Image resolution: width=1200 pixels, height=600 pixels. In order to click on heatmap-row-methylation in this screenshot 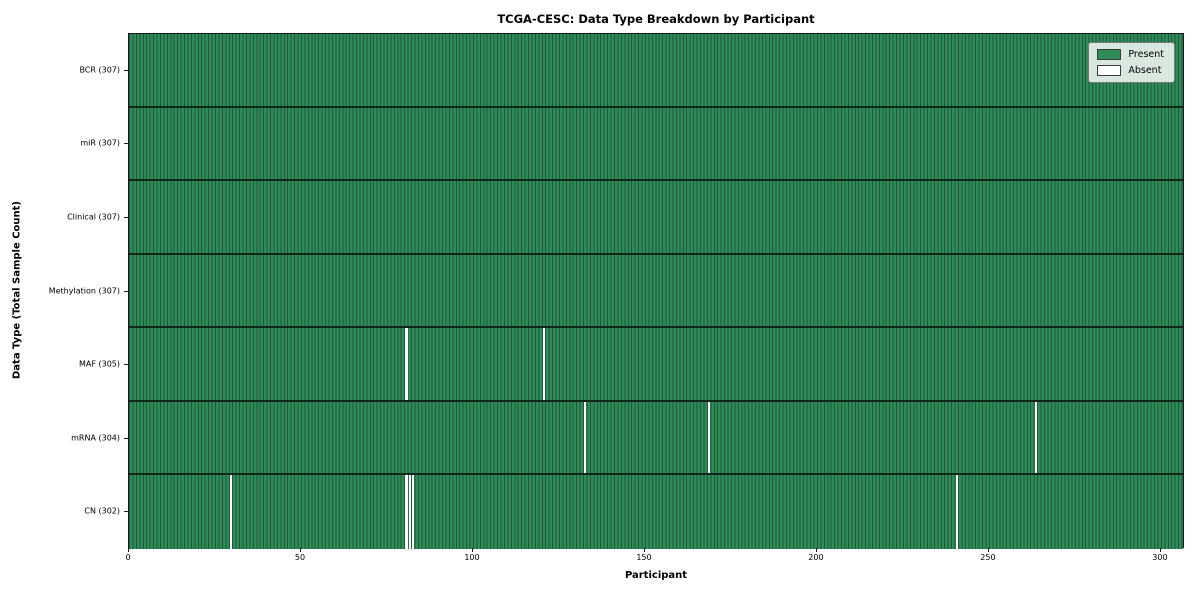, I will do `click(656, 291)`.